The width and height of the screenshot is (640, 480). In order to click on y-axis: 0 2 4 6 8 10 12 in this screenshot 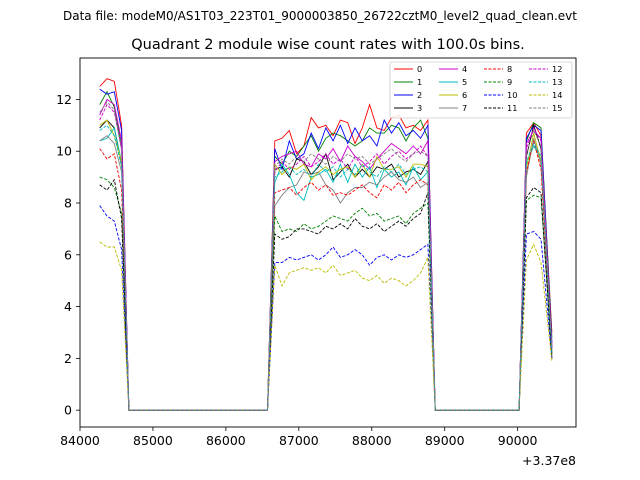, I will do `click(68, 255)`.